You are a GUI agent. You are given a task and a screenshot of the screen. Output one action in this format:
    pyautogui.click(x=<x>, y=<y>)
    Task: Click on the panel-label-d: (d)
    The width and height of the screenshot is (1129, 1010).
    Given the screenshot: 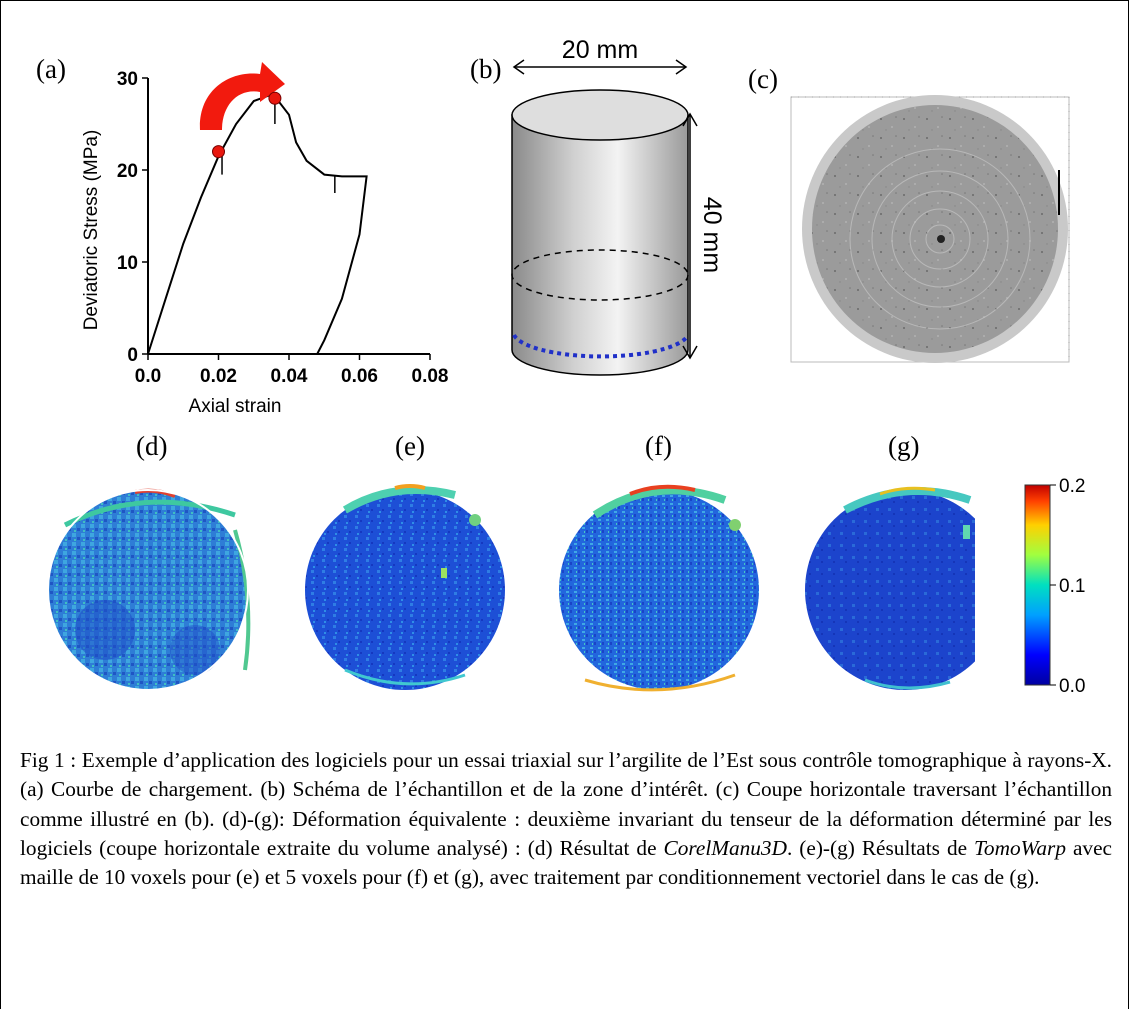 What is the action you would take?
    pyautogui.click(x=151, y=446)
    